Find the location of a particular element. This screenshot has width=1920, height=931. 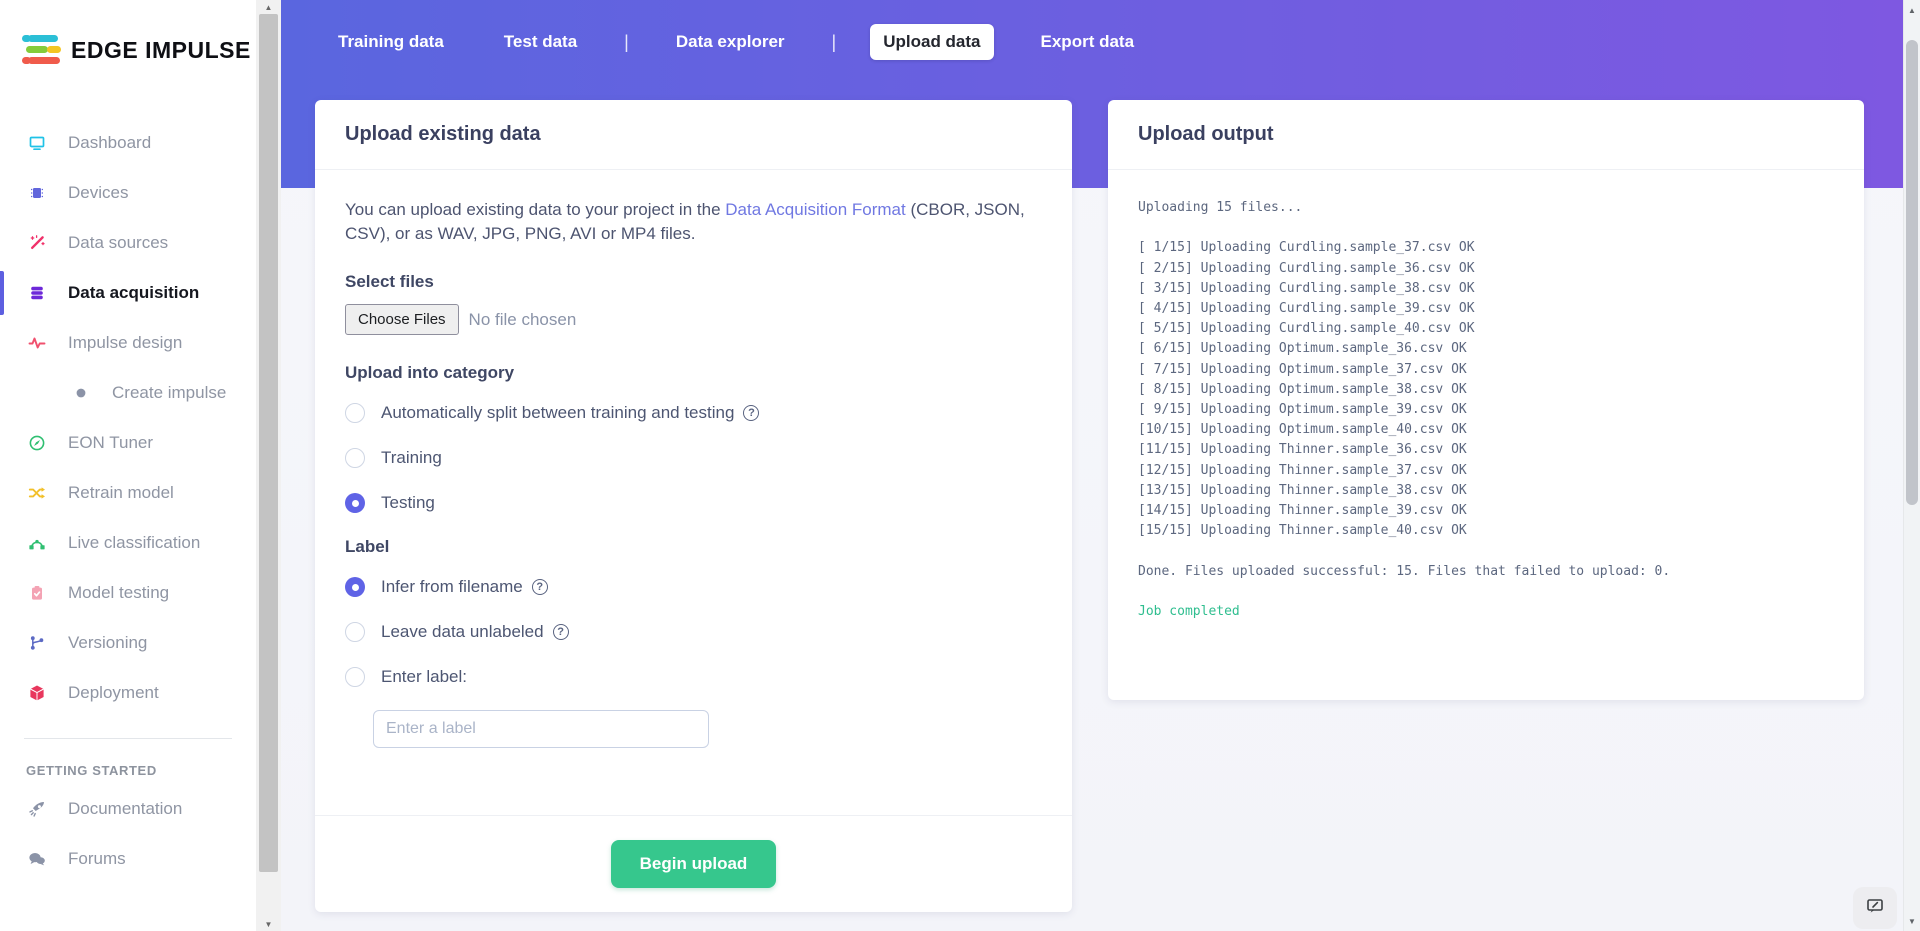

sidebar-section-header: GETTING STARTED is located at coordinates (91, 770).